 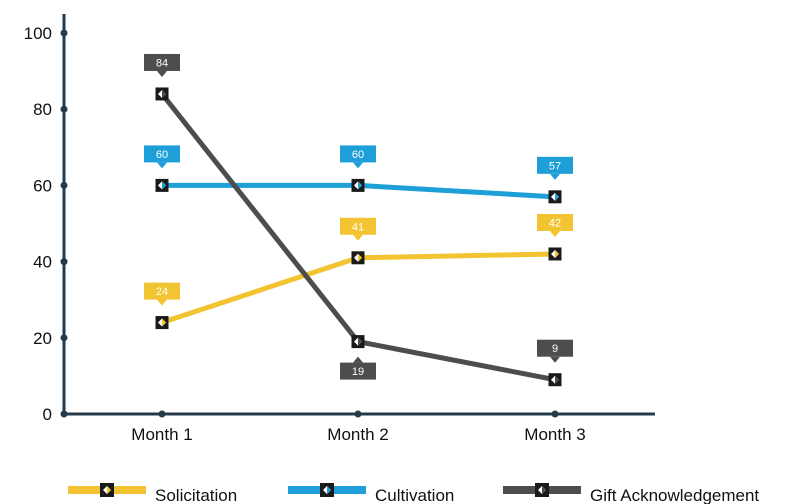 I want to click on data-label-text: 19, so click(x=358, y=372).